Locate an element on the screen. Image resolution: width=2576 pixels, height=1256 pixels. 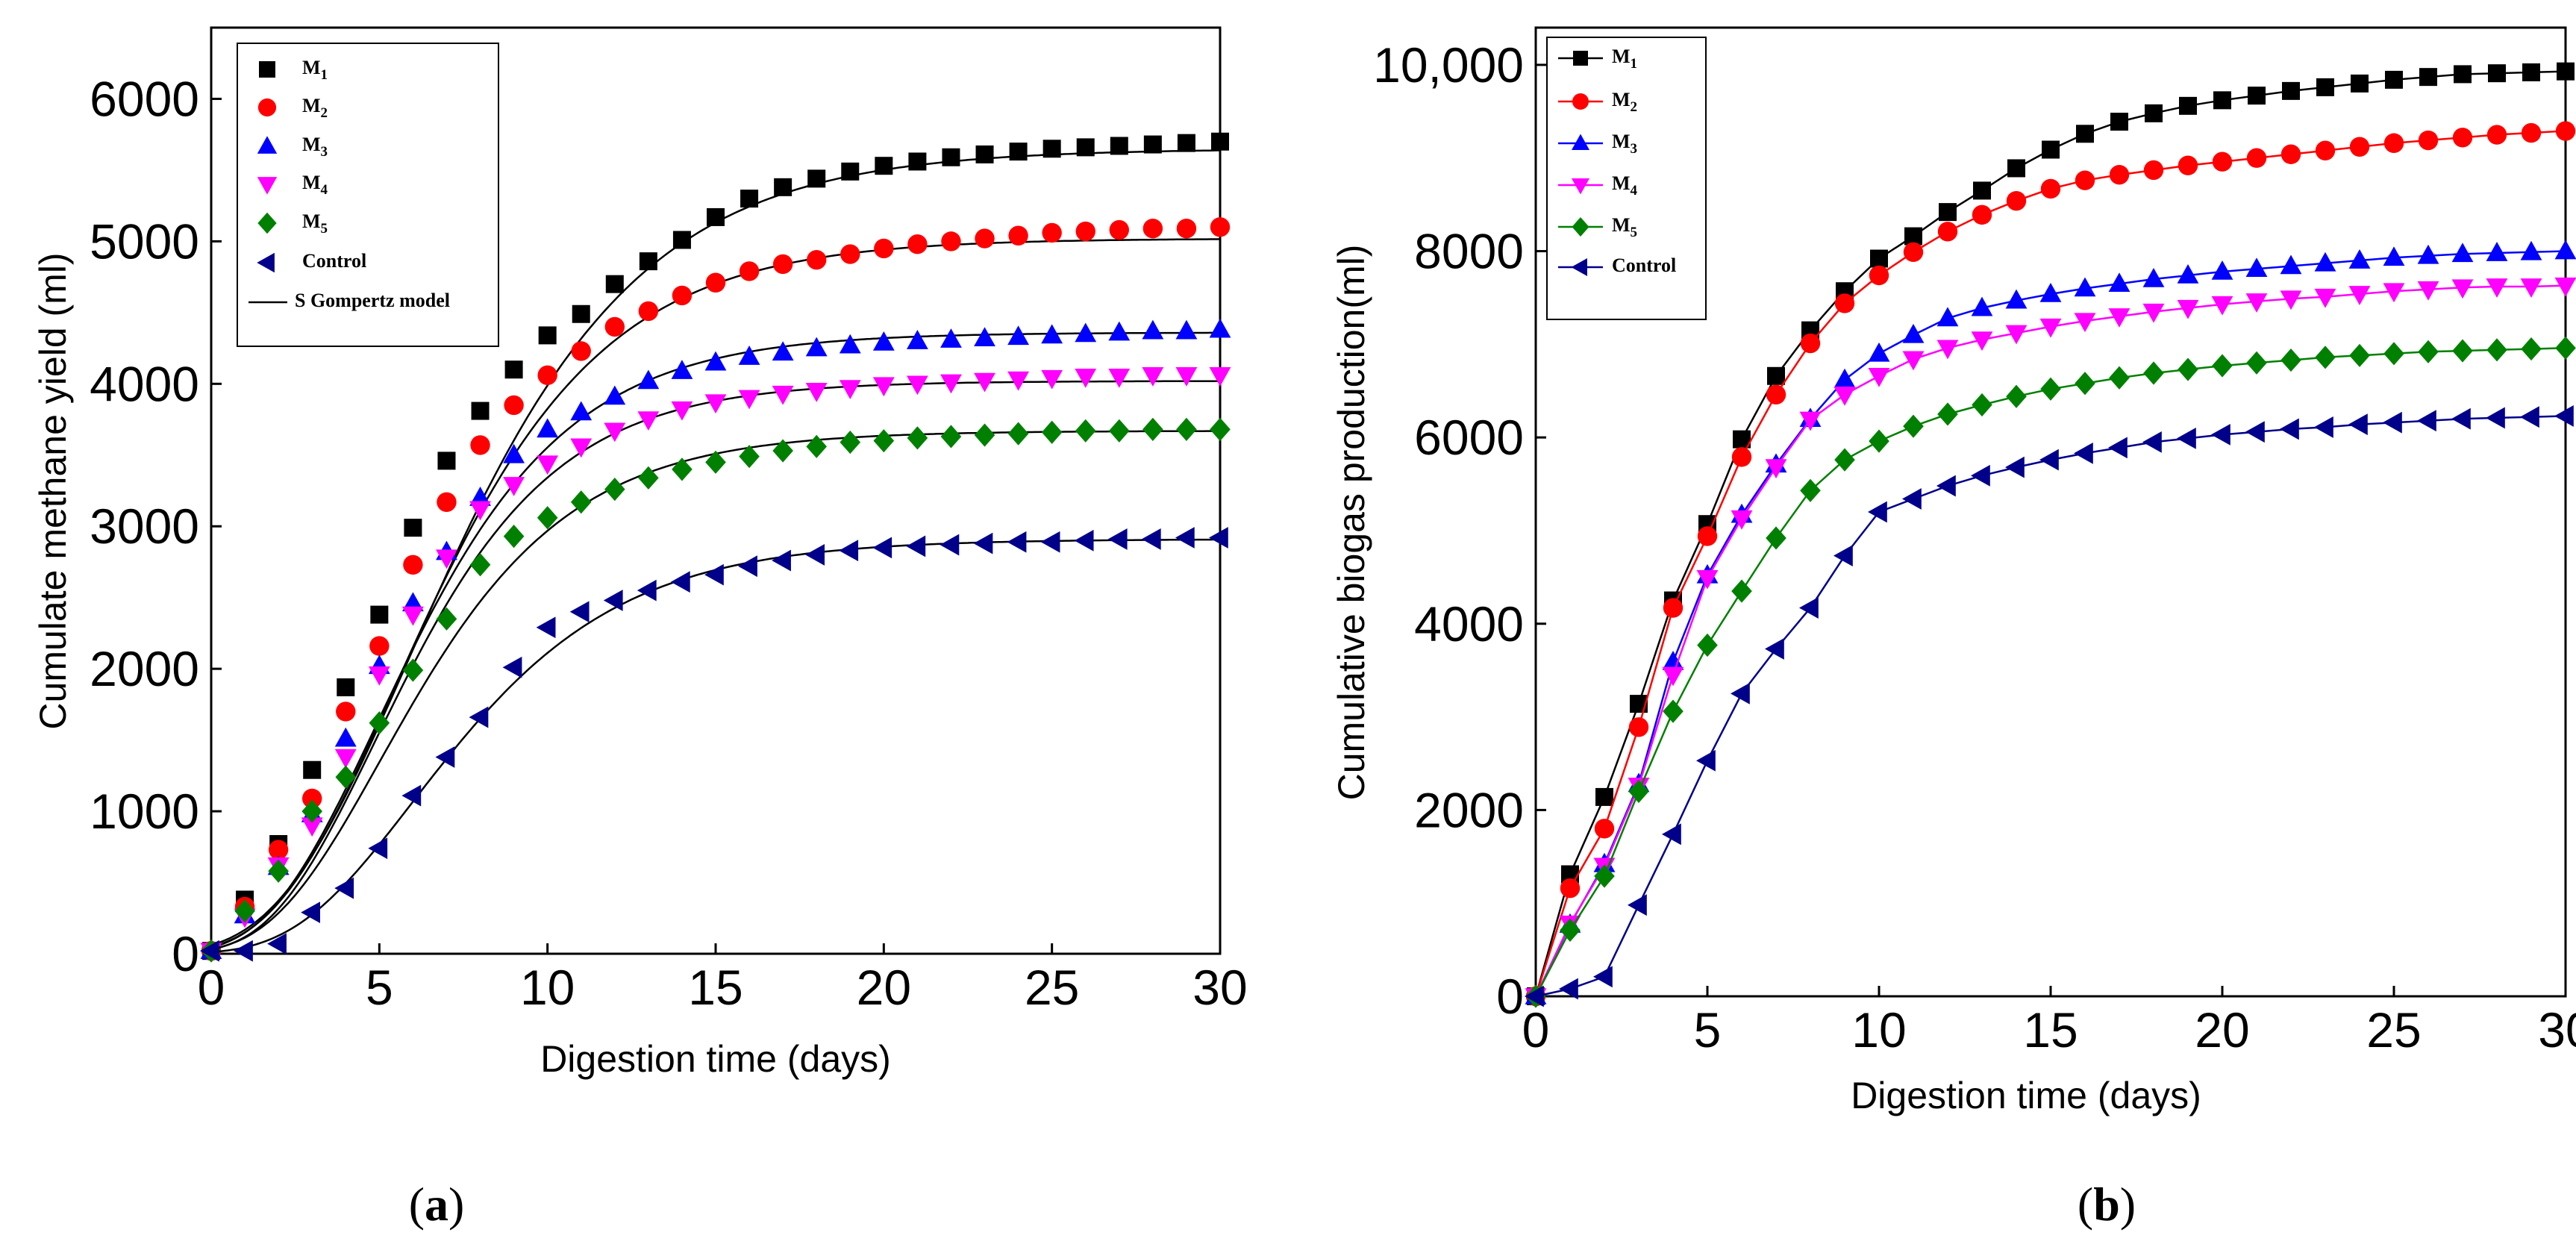
y-axis-title-a: Cumulate methane yield (ml) is located at coordinates (53, 490).